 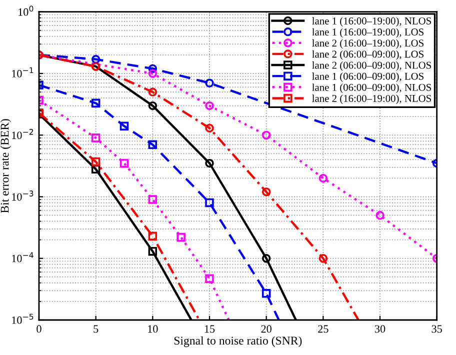 I want to click on legend-label: lane 2 (06:00–09:00), NLOS, so click(x=371, y=66).